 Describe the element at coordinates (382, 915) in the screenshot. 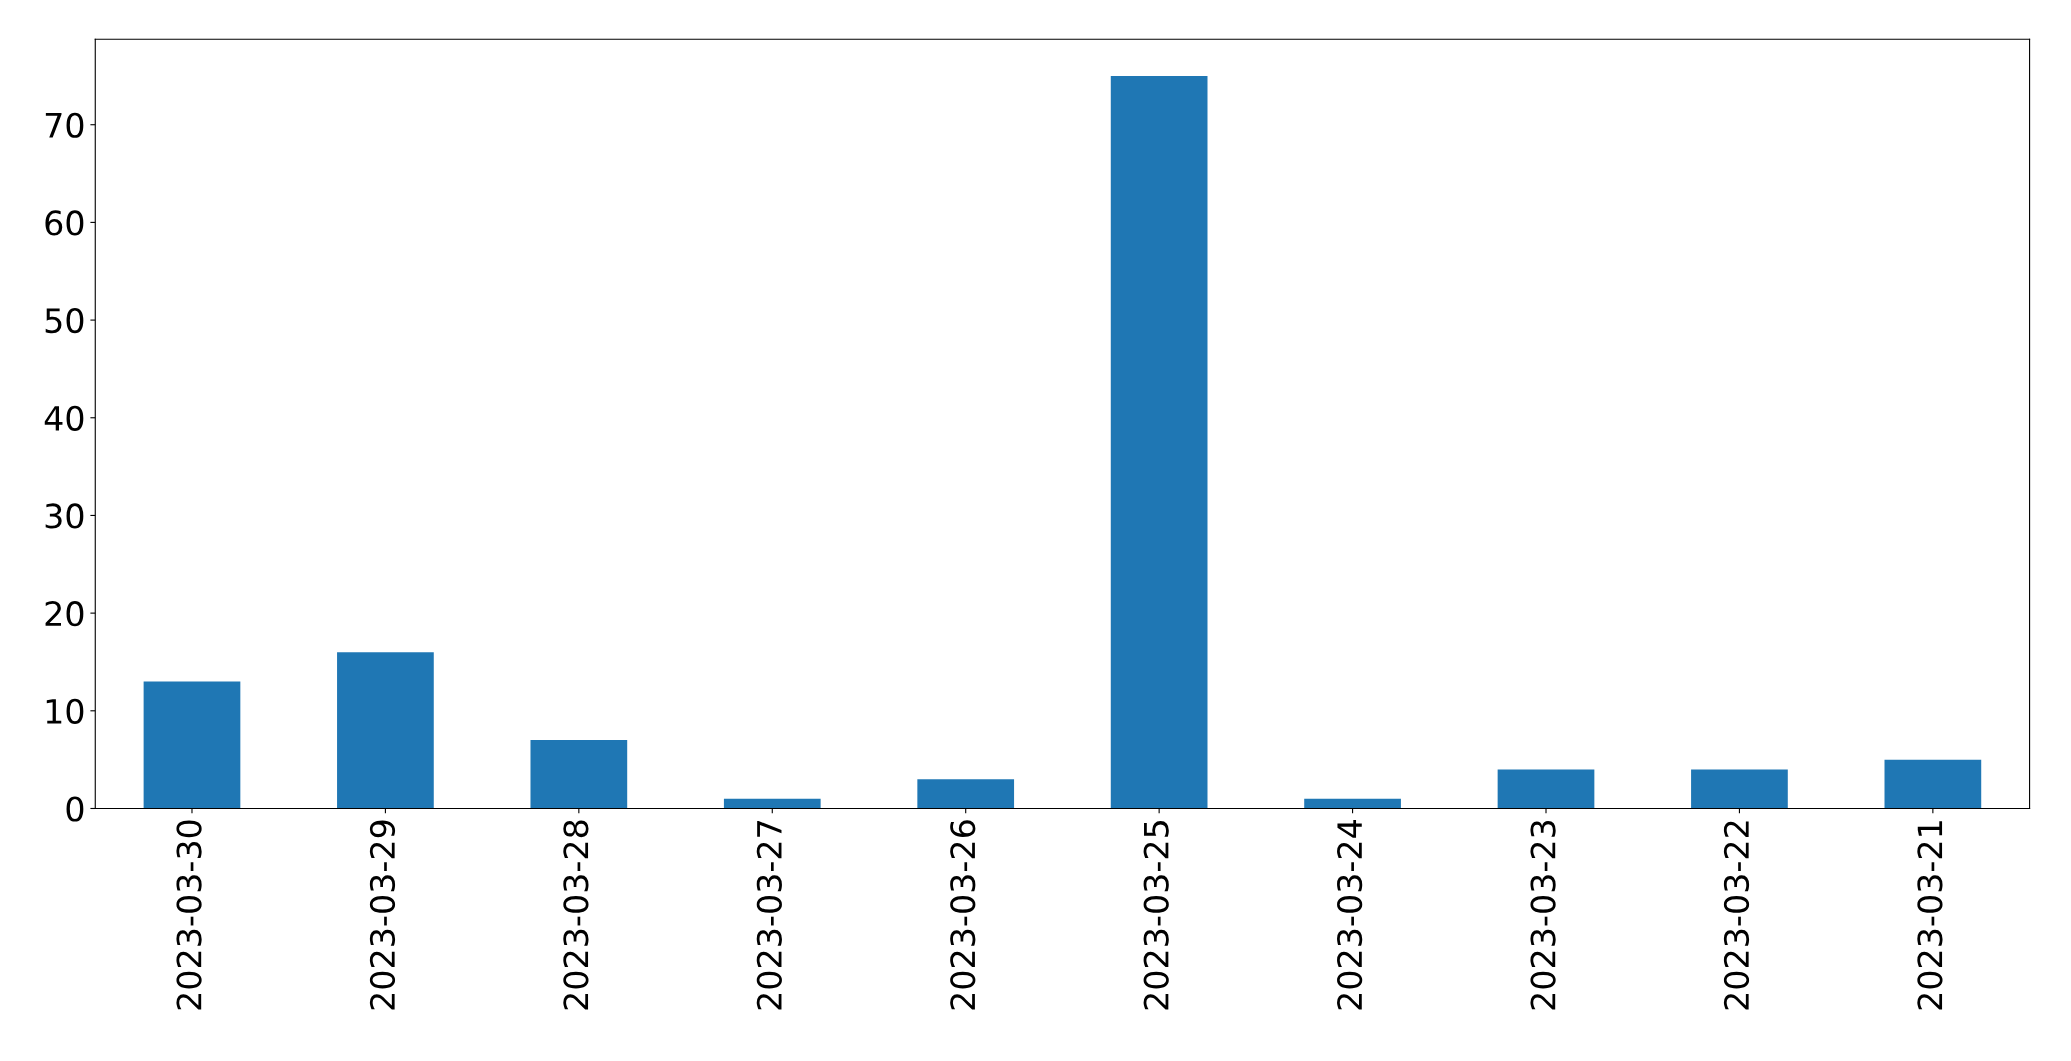

I see `x-tick-label: 2023-03-29` at that location.